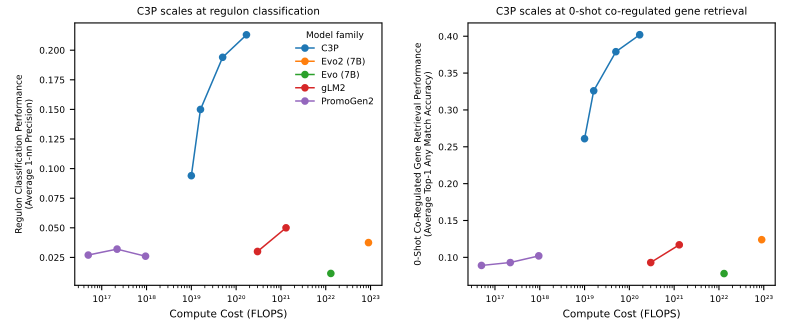  Describe the element at coordinates (52, 139) in the screenshot. I see `y-tick-label: 0.125` at that location.